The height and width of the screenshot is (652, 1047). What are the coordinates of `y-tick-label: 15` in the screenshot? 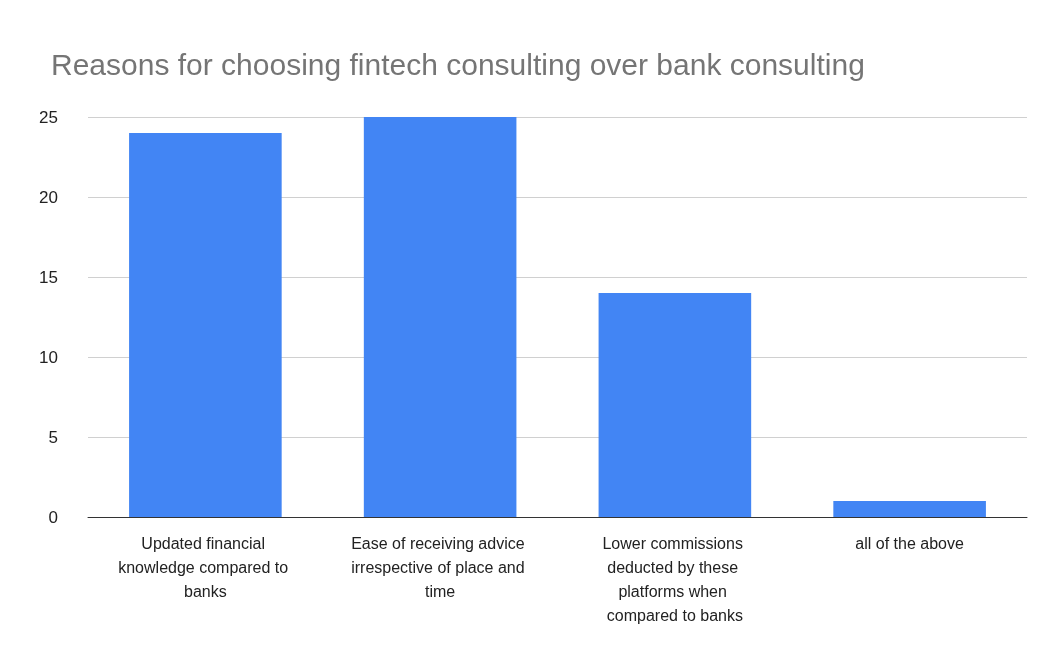 It's located at (48, 277).